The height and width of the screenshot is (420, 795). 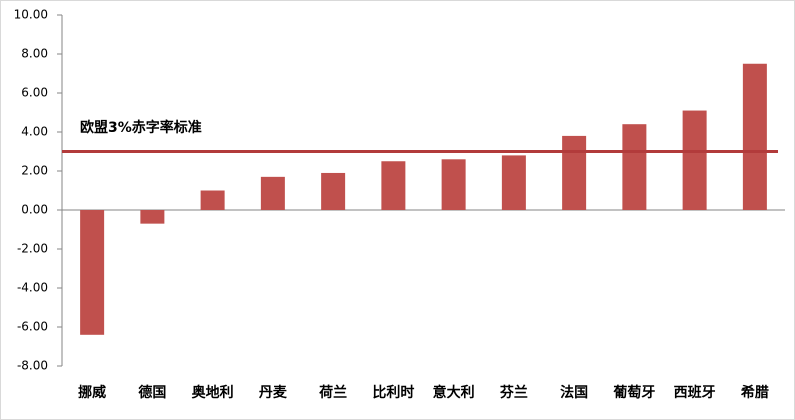 What do you see at coordinates (34, 93) in the screenshot?
I see `y-tick-label: 6.00` at bounding box center [34, 93].